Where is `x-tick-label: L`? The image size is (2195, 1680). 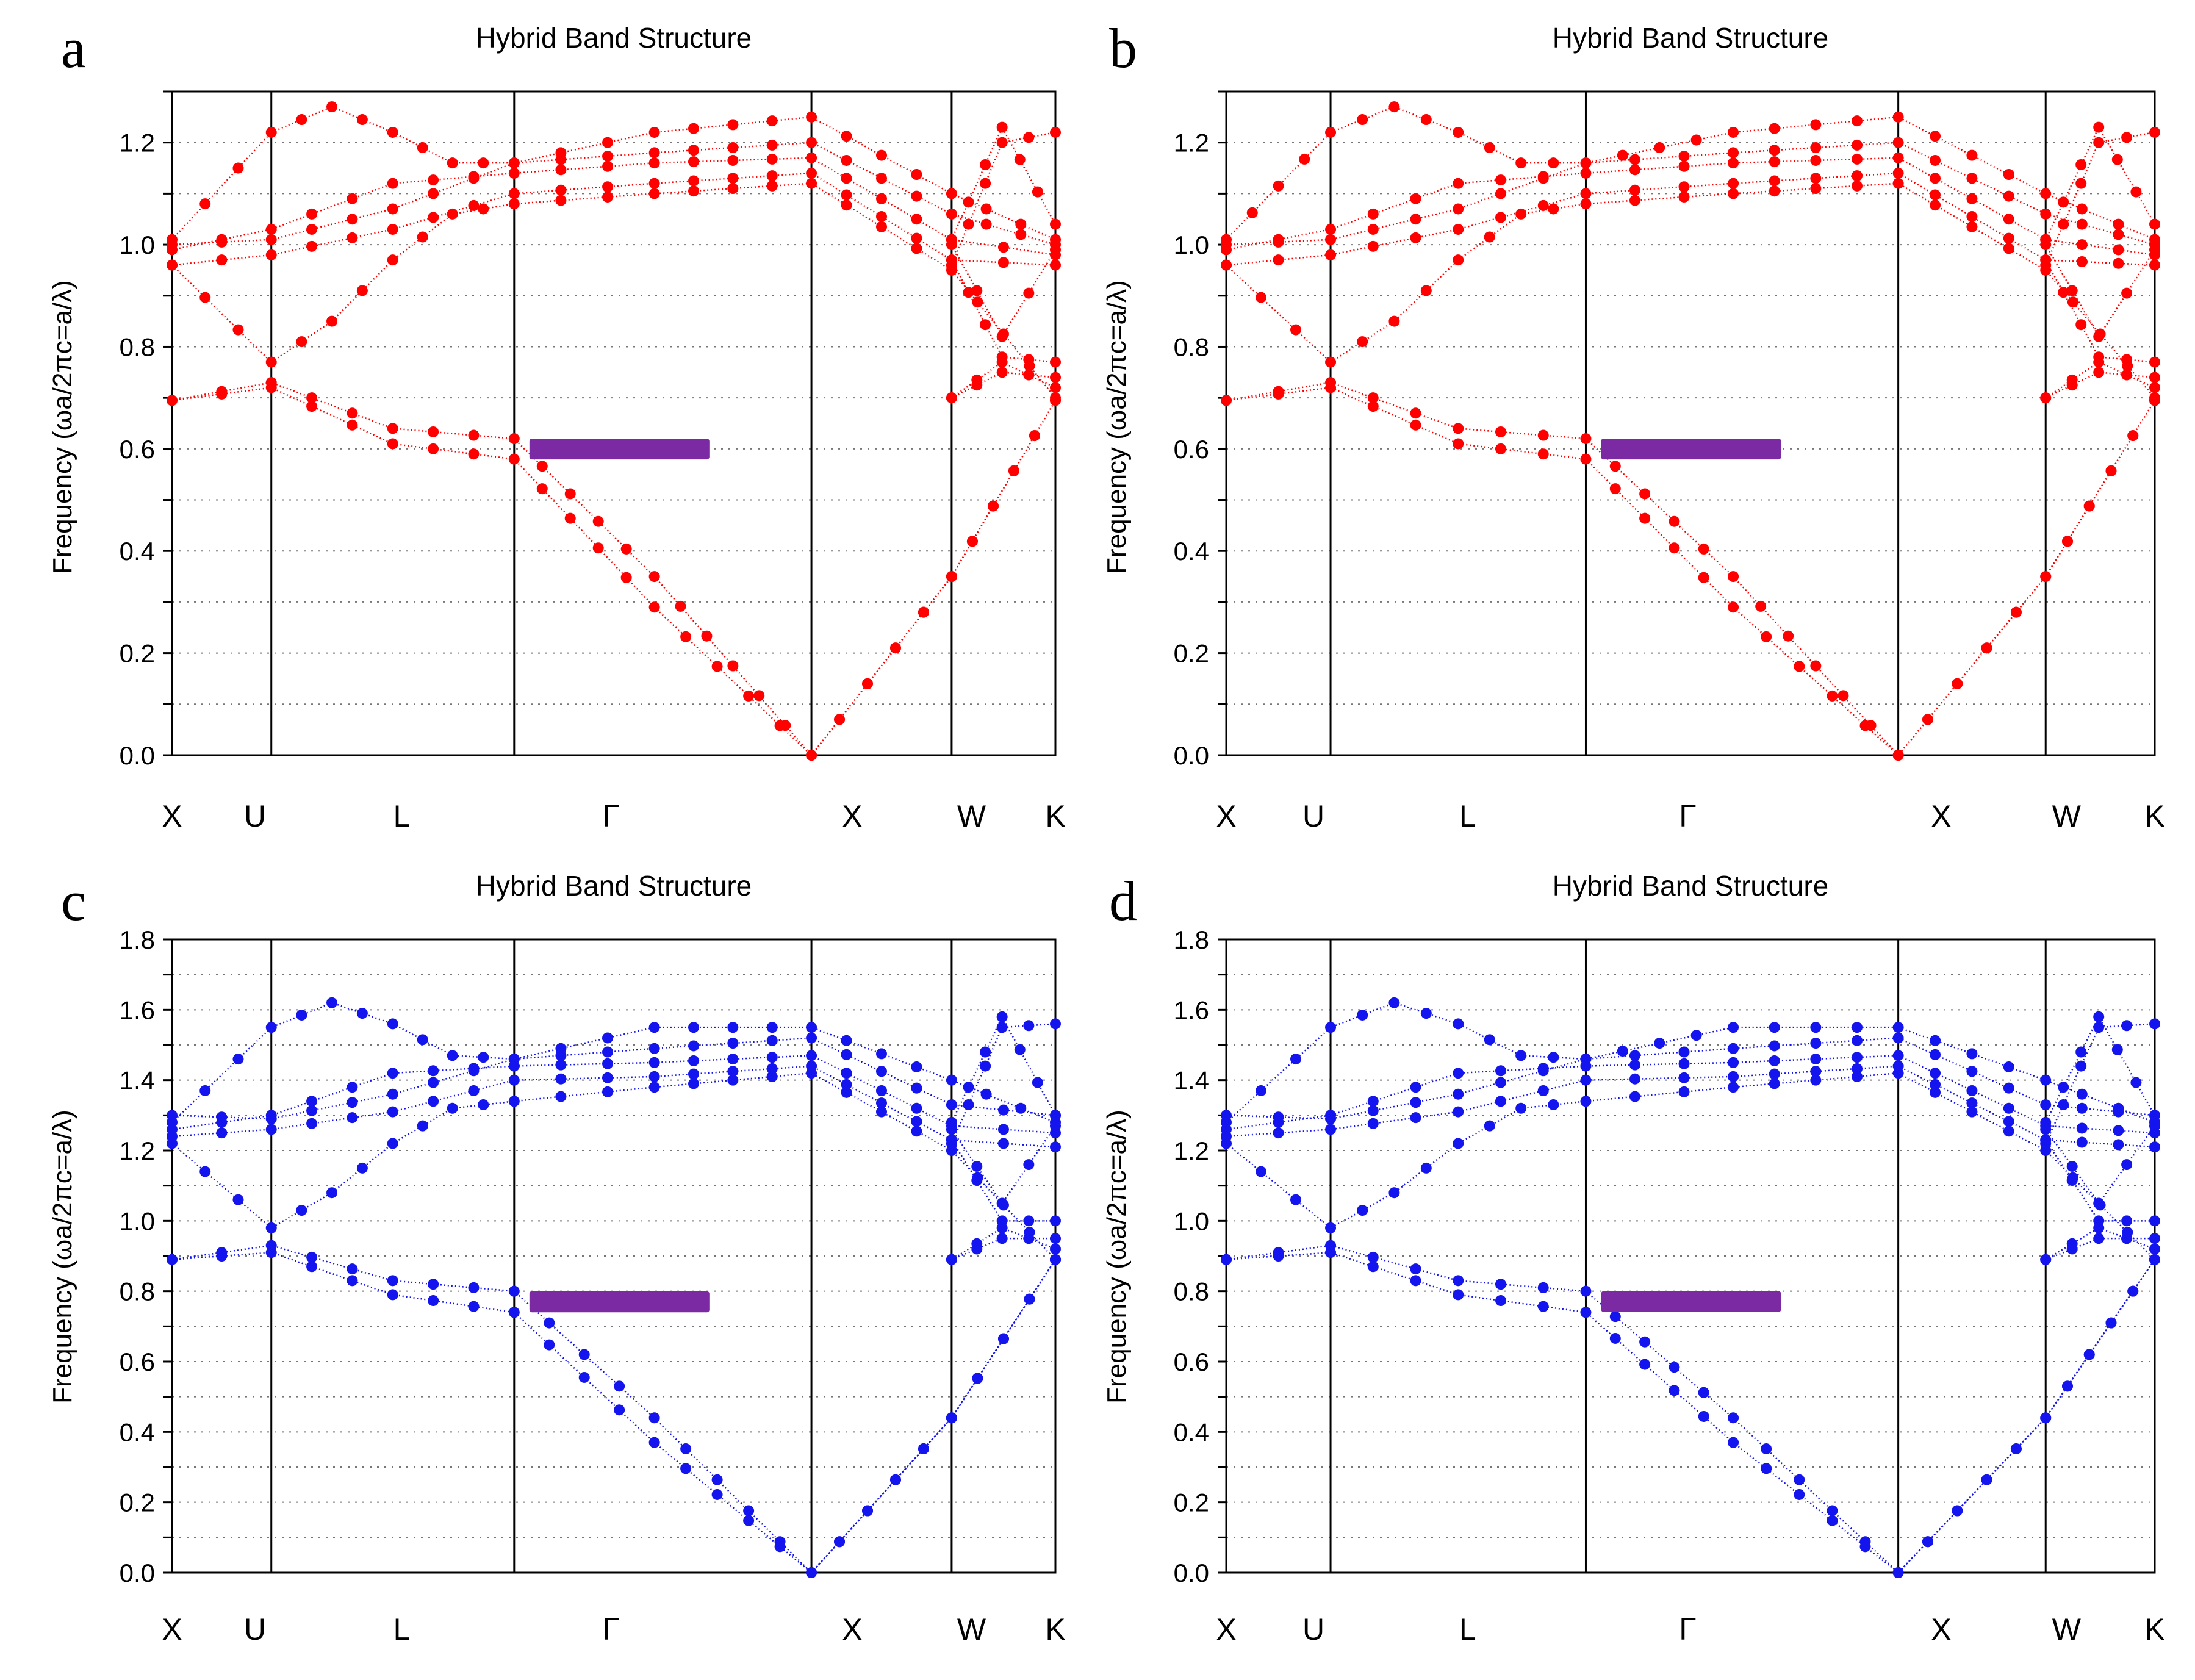
x-tick-label: L is located at coordinates (402, 816).